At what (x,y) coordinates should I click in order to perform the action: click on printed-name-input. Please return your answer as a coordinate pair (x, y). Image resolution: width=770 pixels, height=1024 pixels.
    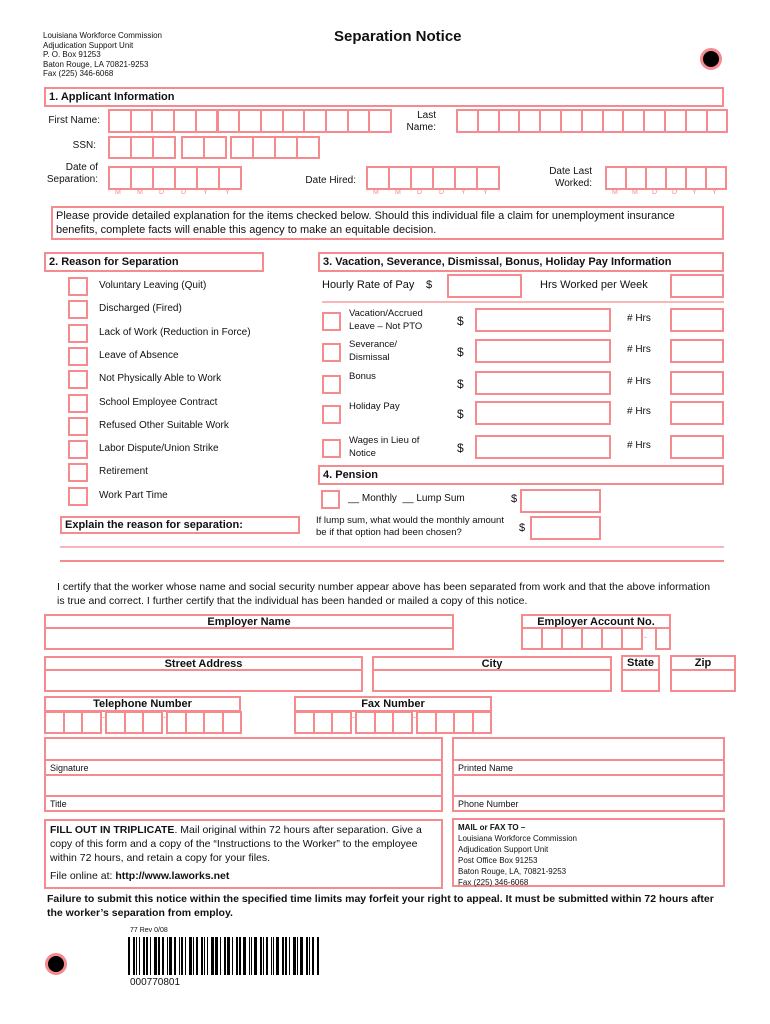
    Looking at the image, I should click on (588, 749).